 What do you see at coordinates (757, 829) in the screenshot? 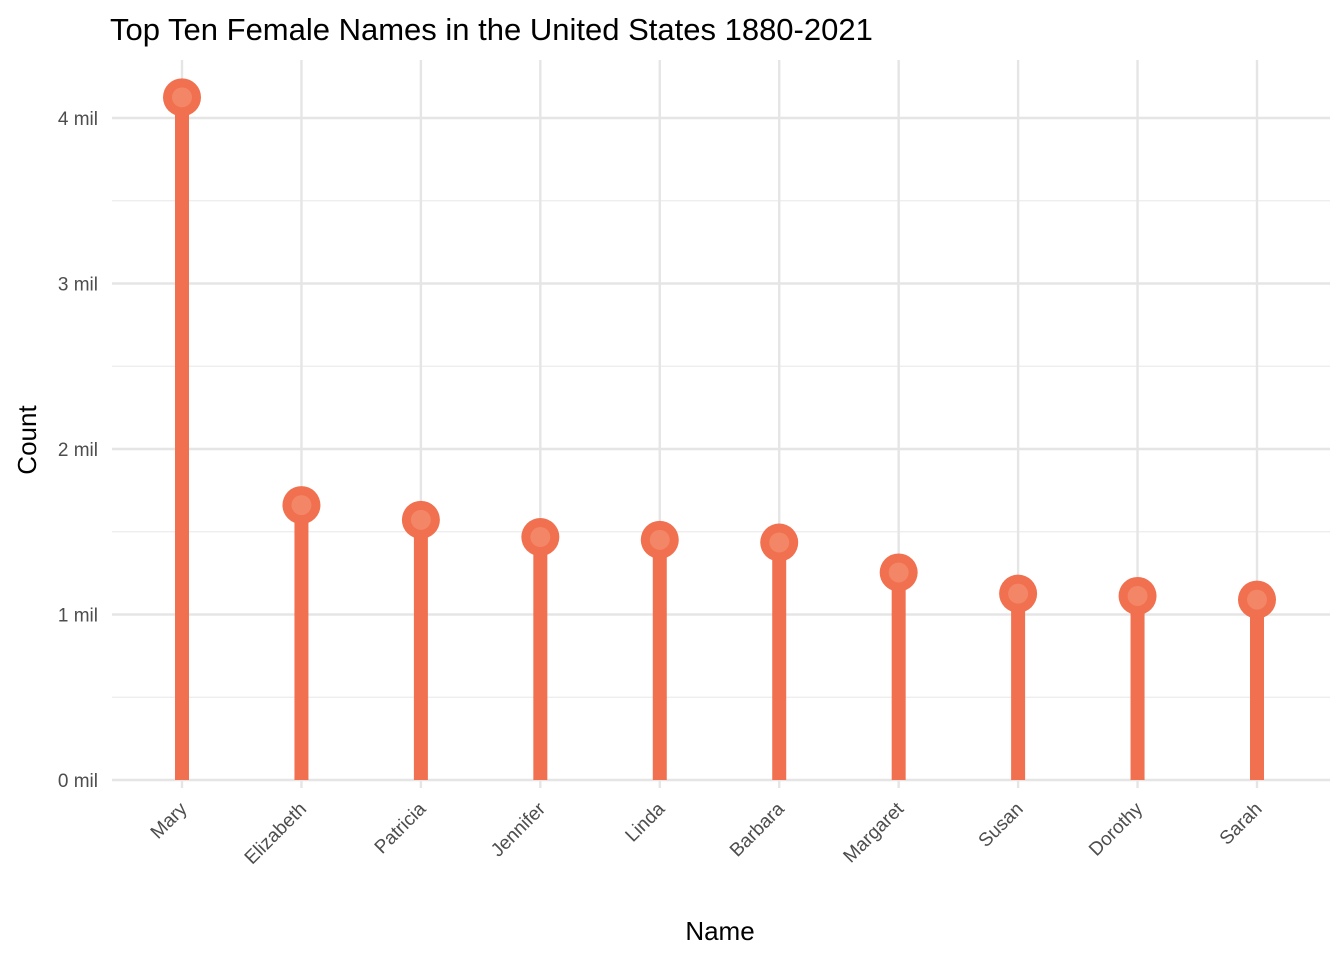
I see `x-tick-label: Barbara` at bounding box center [757, 829].